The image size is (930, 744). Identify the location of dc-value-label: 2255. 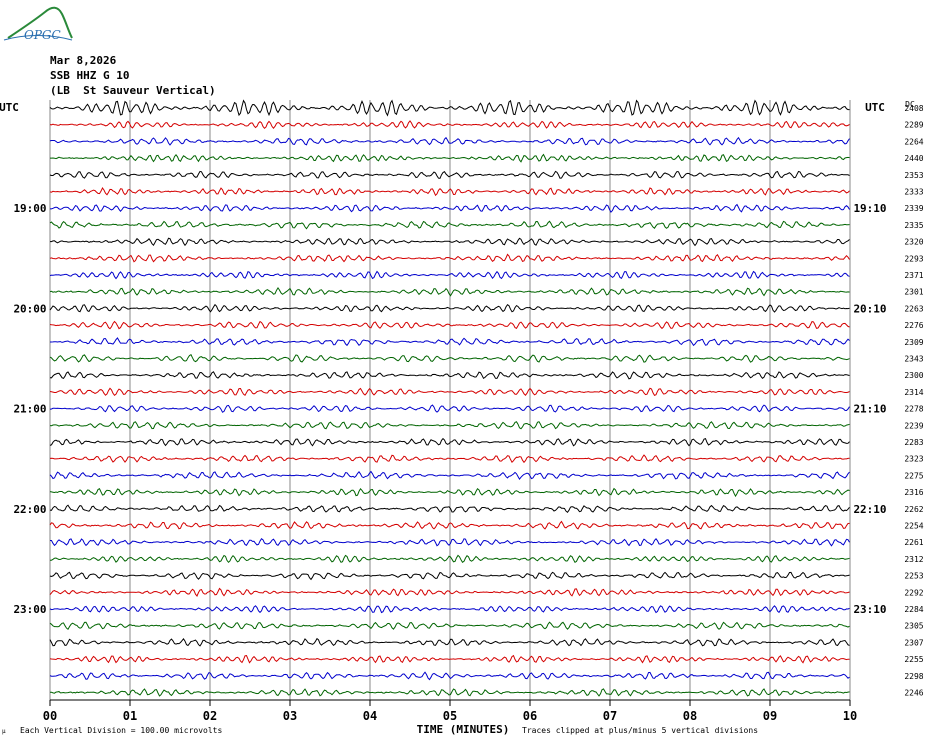
(913, 659).